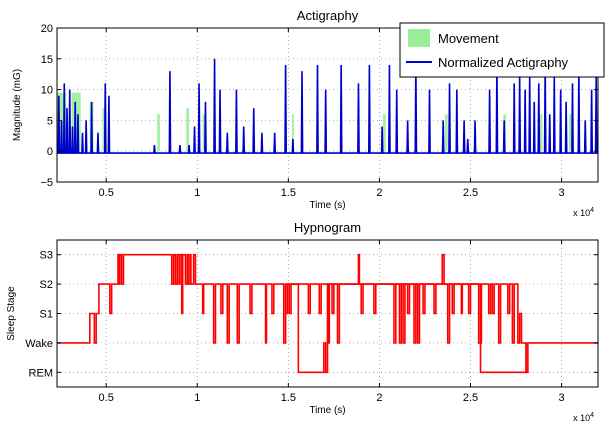 The height and width of the screenshot is (427, 610). Describe the element at coordinates (46, 315) in the screenshot. I see `y-tick-label: S1` at that location.